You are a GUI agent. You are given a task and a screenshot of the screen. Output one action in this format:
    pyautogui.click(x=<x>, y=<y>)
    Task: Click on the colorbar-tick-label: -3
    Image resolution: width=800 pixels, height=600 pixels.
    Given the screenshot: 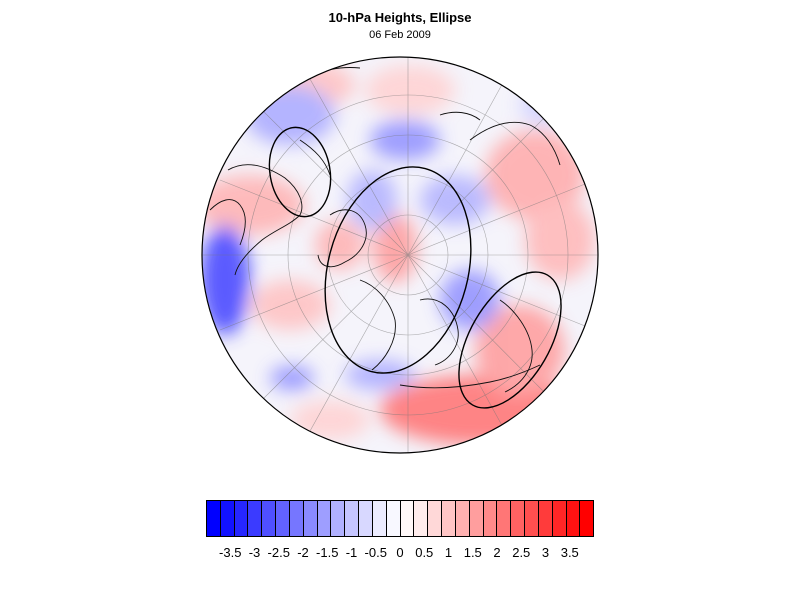 What is the action you would take?
    pyautogui.click(x=254, y=552)
    